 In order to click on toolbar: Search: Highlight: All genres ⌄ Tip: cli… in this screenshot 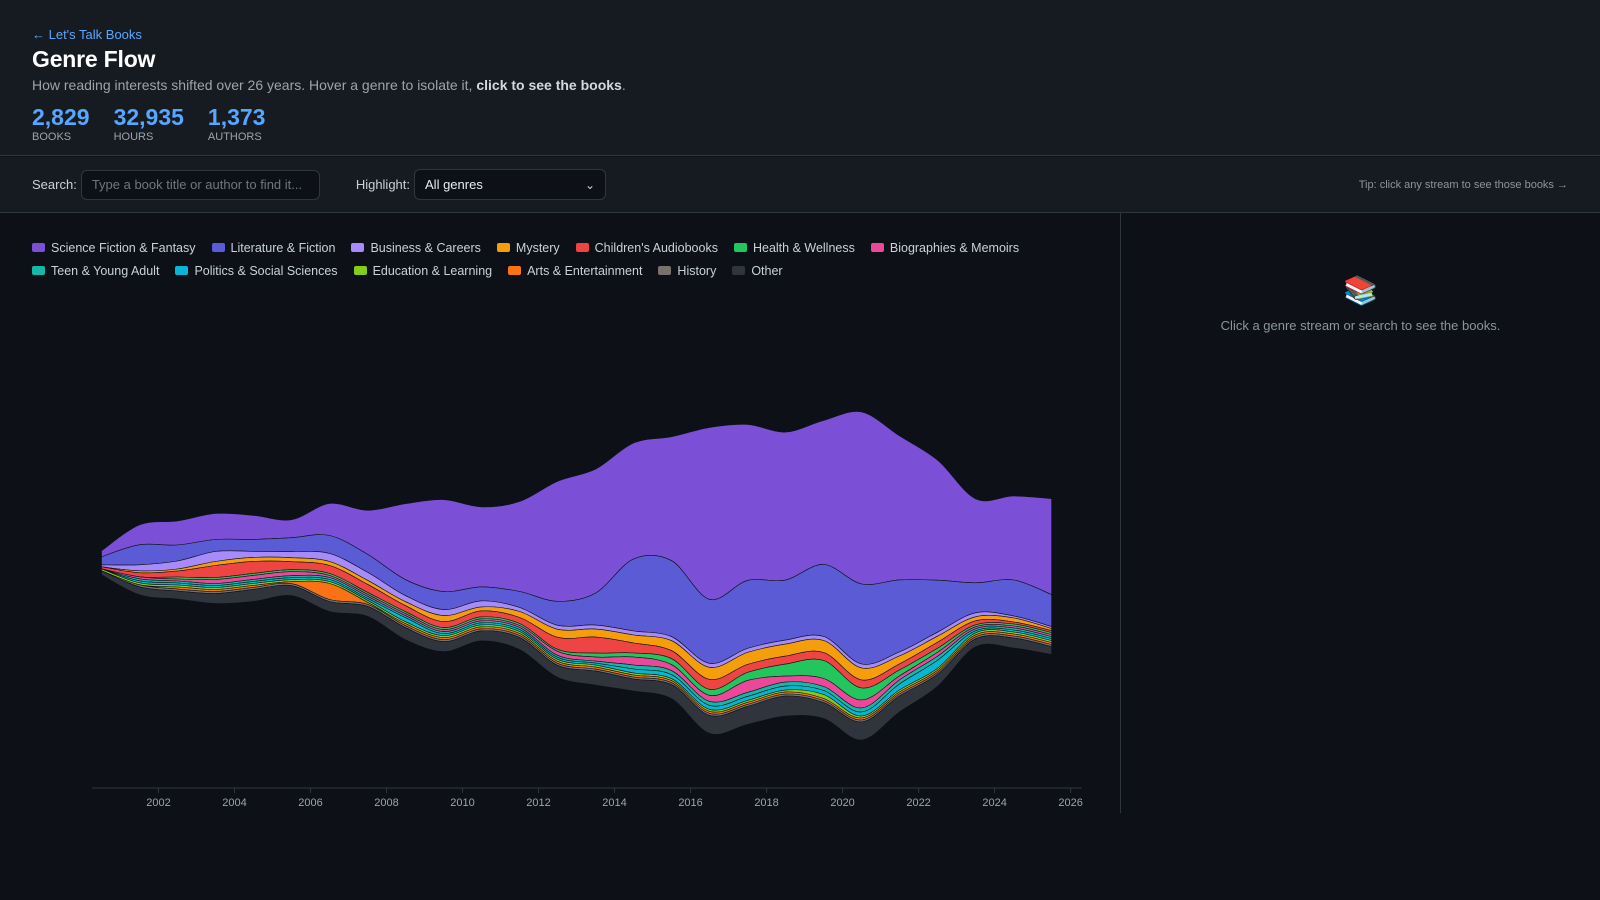, I will do `click(800, 185)`.